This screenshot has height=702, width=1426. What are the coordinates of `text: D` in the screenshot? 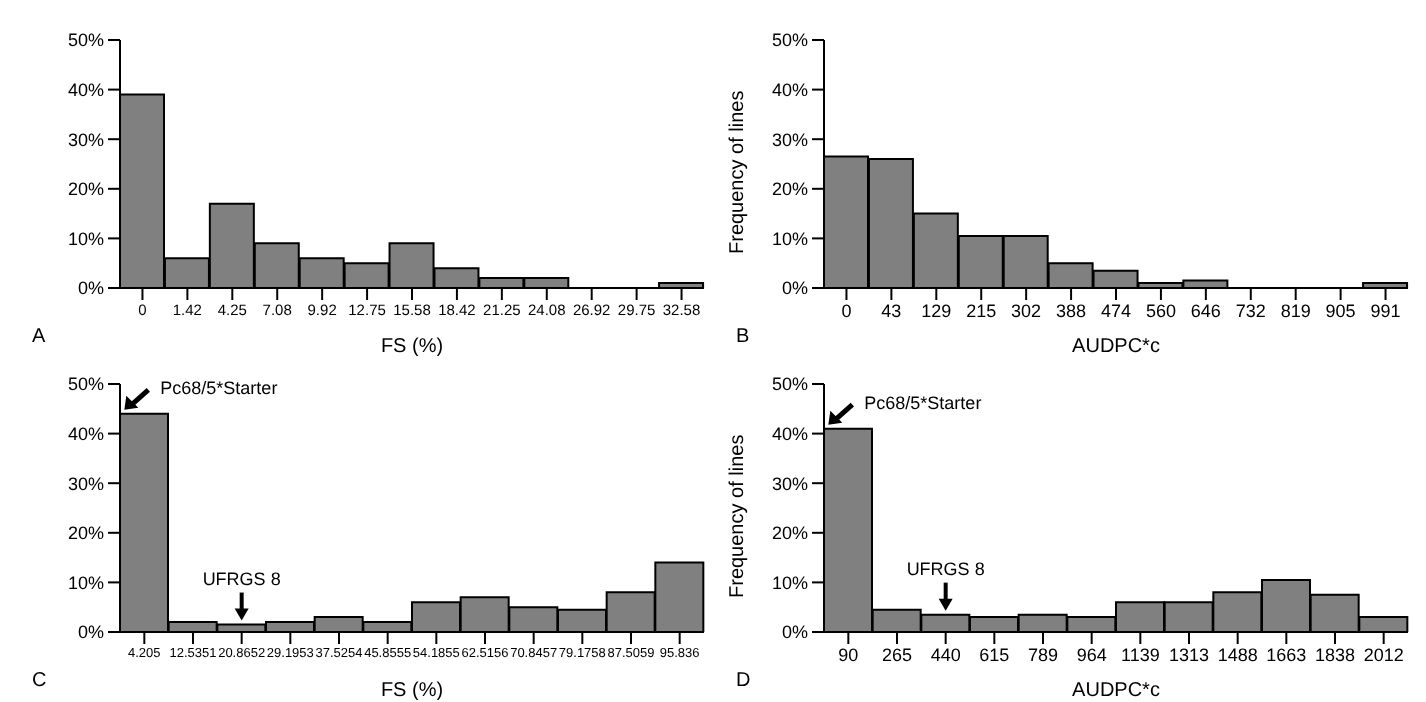 It's located at (743, 681).